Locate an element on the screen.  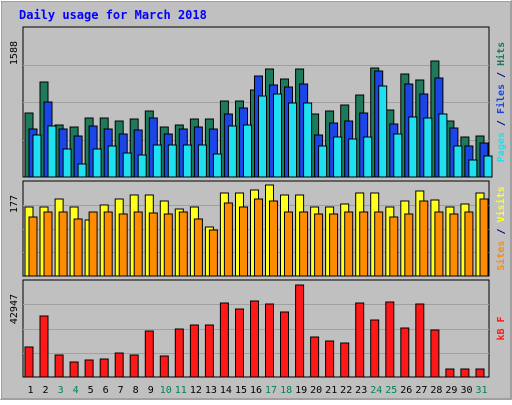
x-tick-label-day-16: 16 is located at coordinates (256, 390).